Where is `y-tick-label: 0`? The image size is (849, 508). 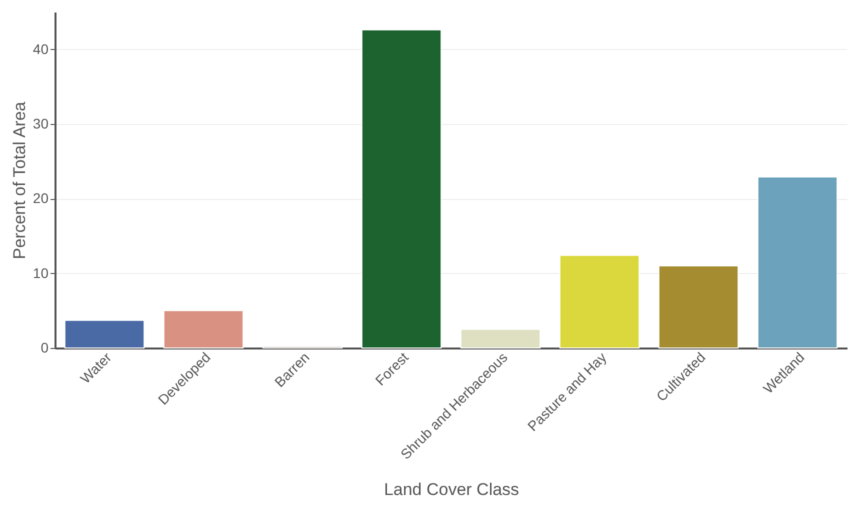 y-tick-label: 0 is located at coordinates (44, 348).